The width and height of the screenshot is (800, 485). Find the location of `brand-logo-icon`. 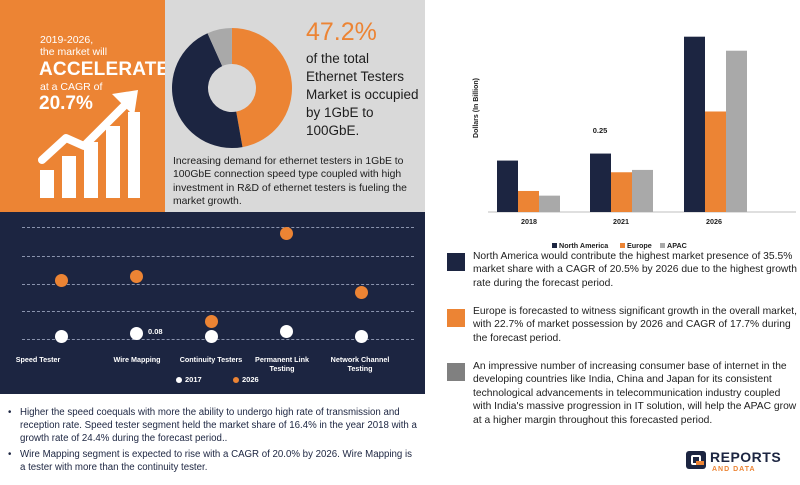

brand-logo-icon is located at coordinates (696, 460).